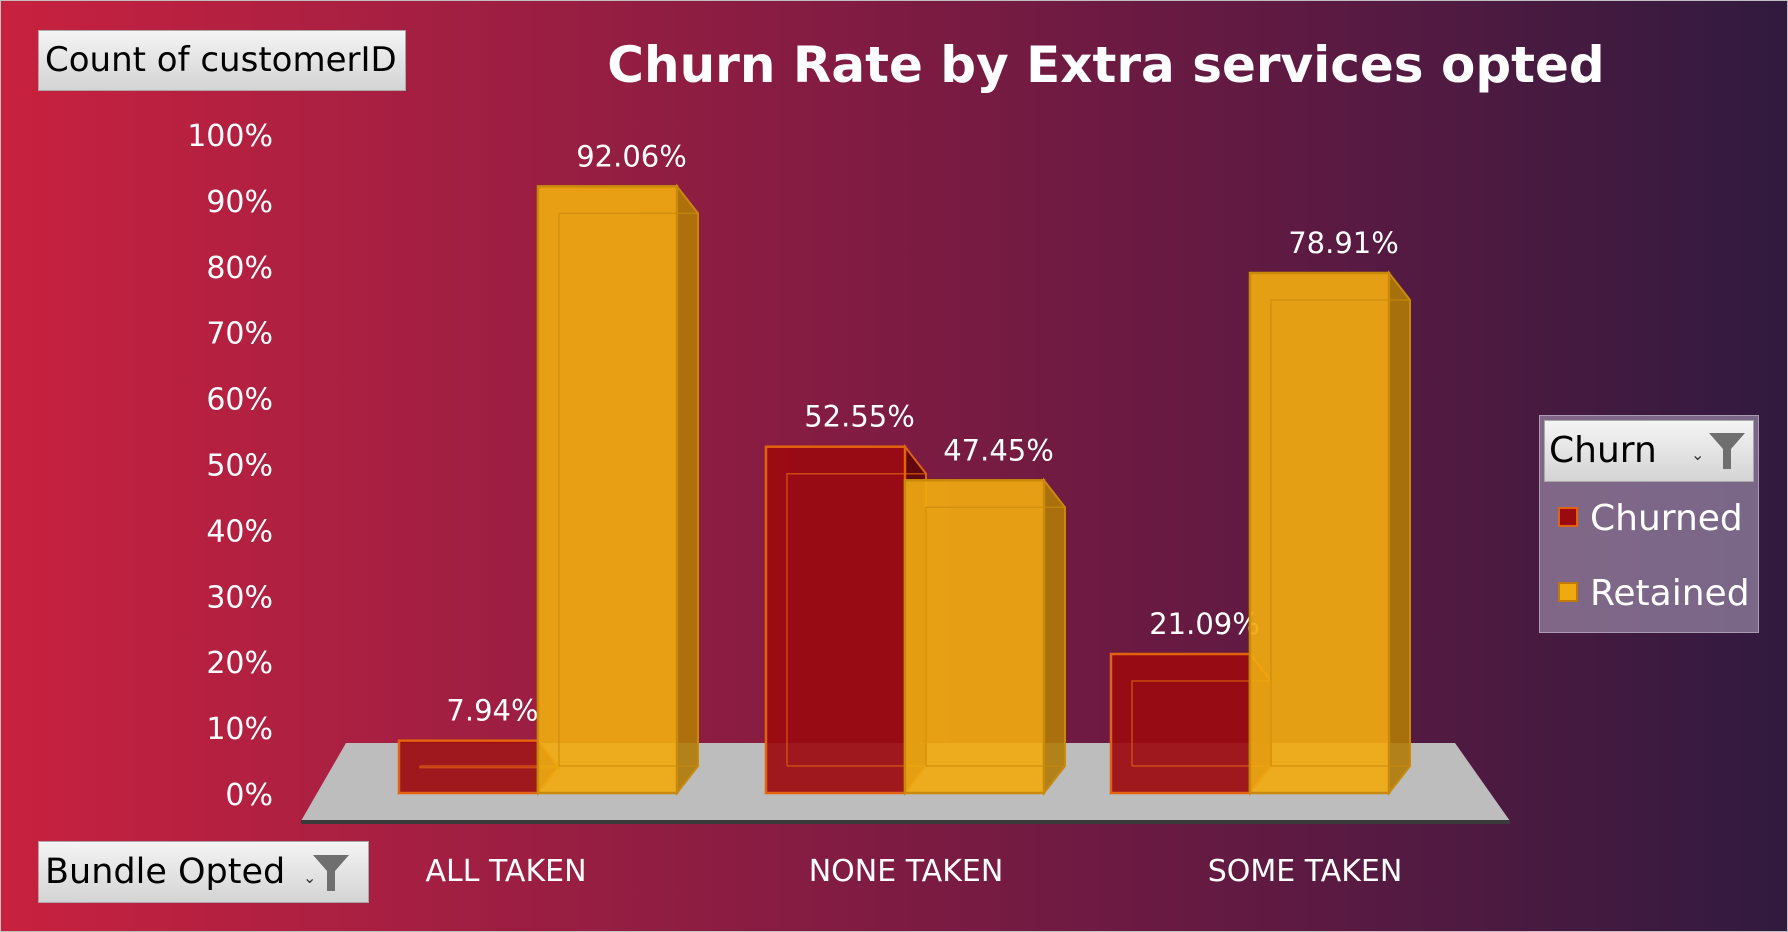  I want to click on y-axis: 0% 10% 20% 30% 40% 50% 60% 70% 80% 90% 100%, so click(230, 466).